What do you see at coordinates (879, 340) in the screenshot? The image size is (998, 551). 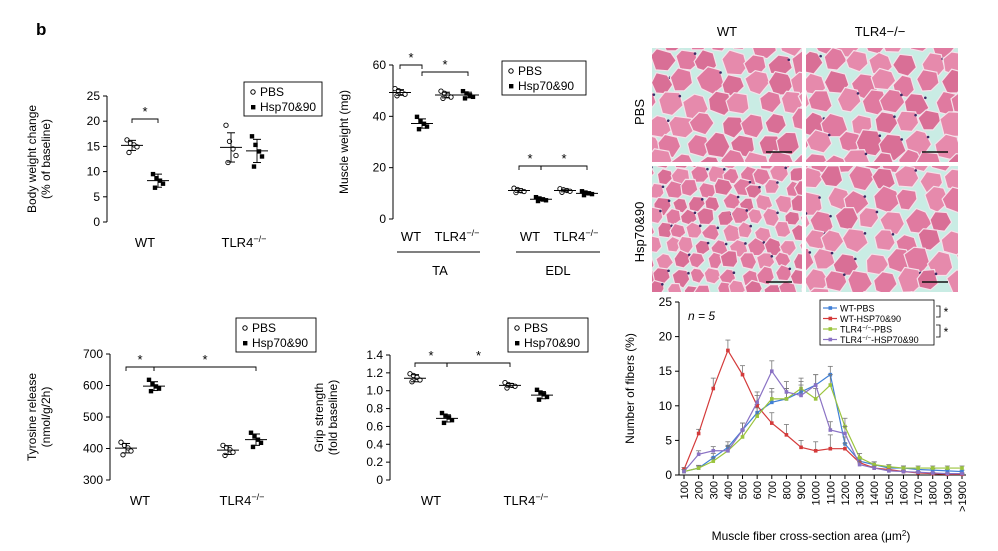 I see `legend-label: TLR4−/−-HSP70&90` at bounding box center [879, 340].